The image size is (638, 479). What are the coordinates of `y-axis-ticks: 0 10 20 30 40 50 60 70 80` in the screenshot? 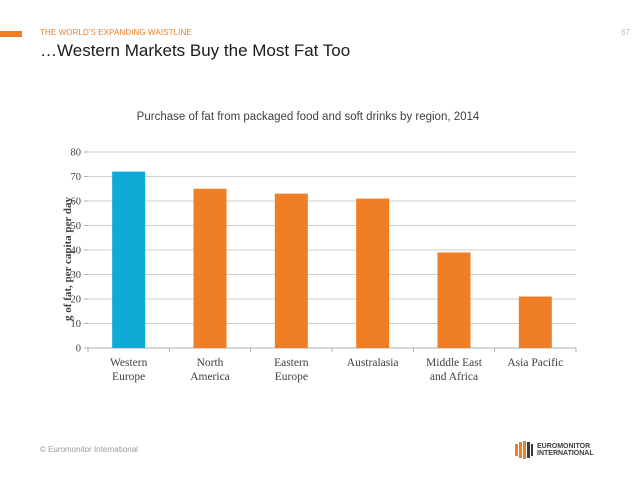 It's located at (76, 251).